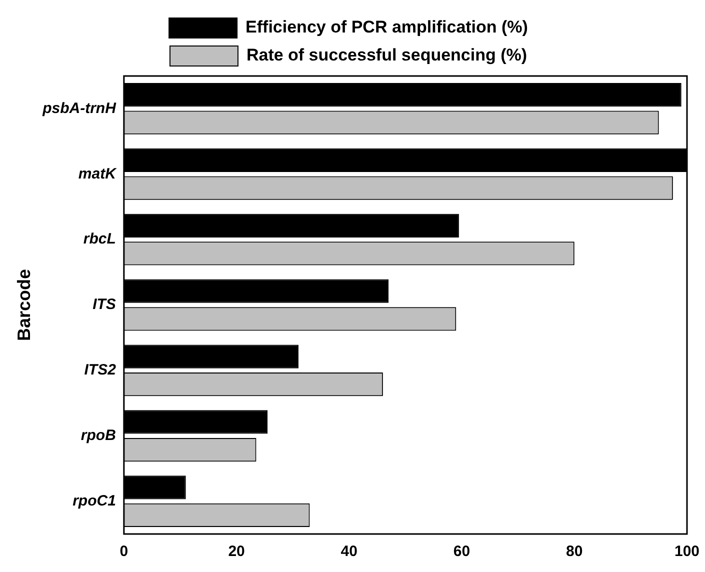 The image size is (705, 572). Describe the element at coordinates (24, 305) in the screenshot. I see `y-axis-title: Barcode` at that location.